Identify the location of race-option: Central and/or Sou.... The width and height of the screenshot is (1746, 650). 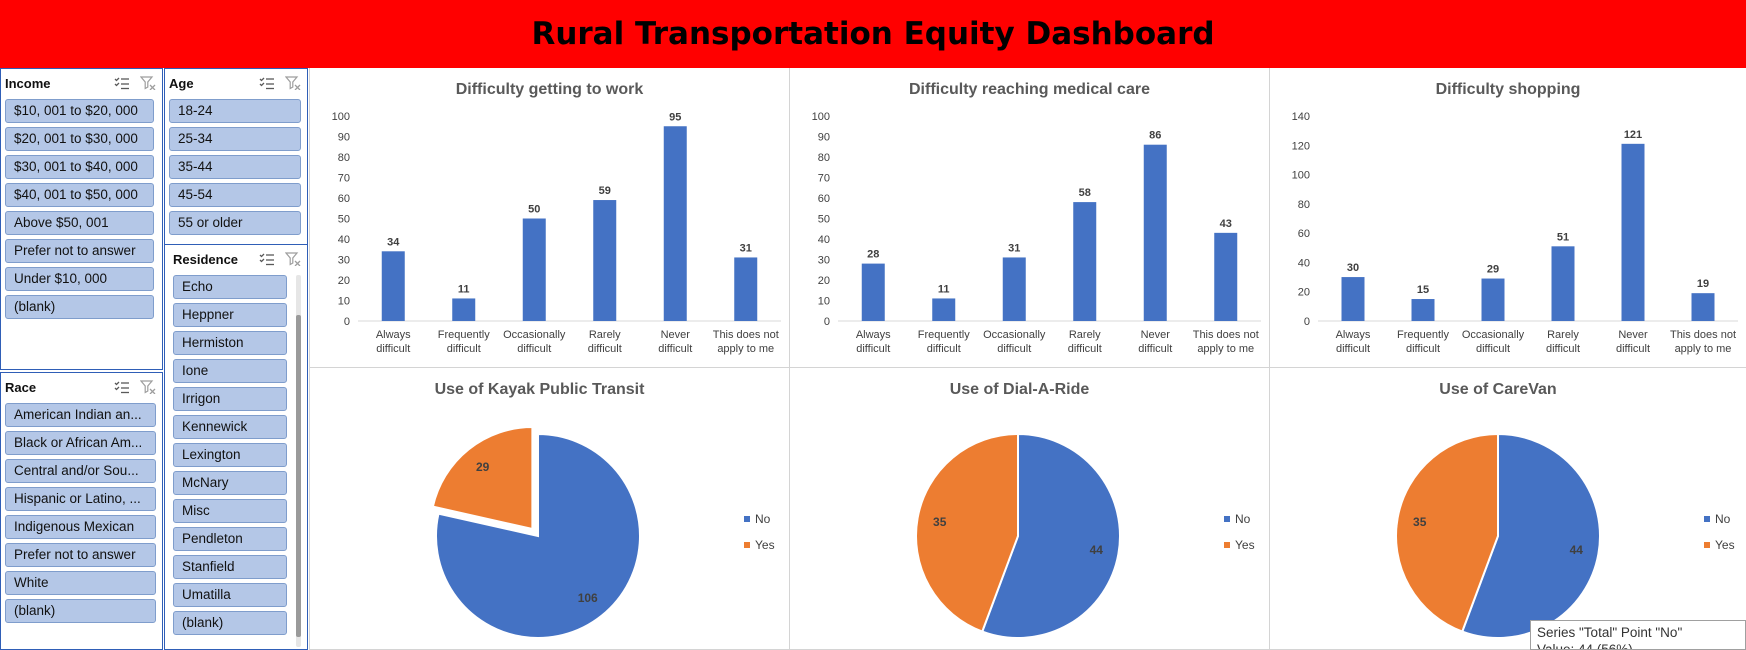
(80, 471).